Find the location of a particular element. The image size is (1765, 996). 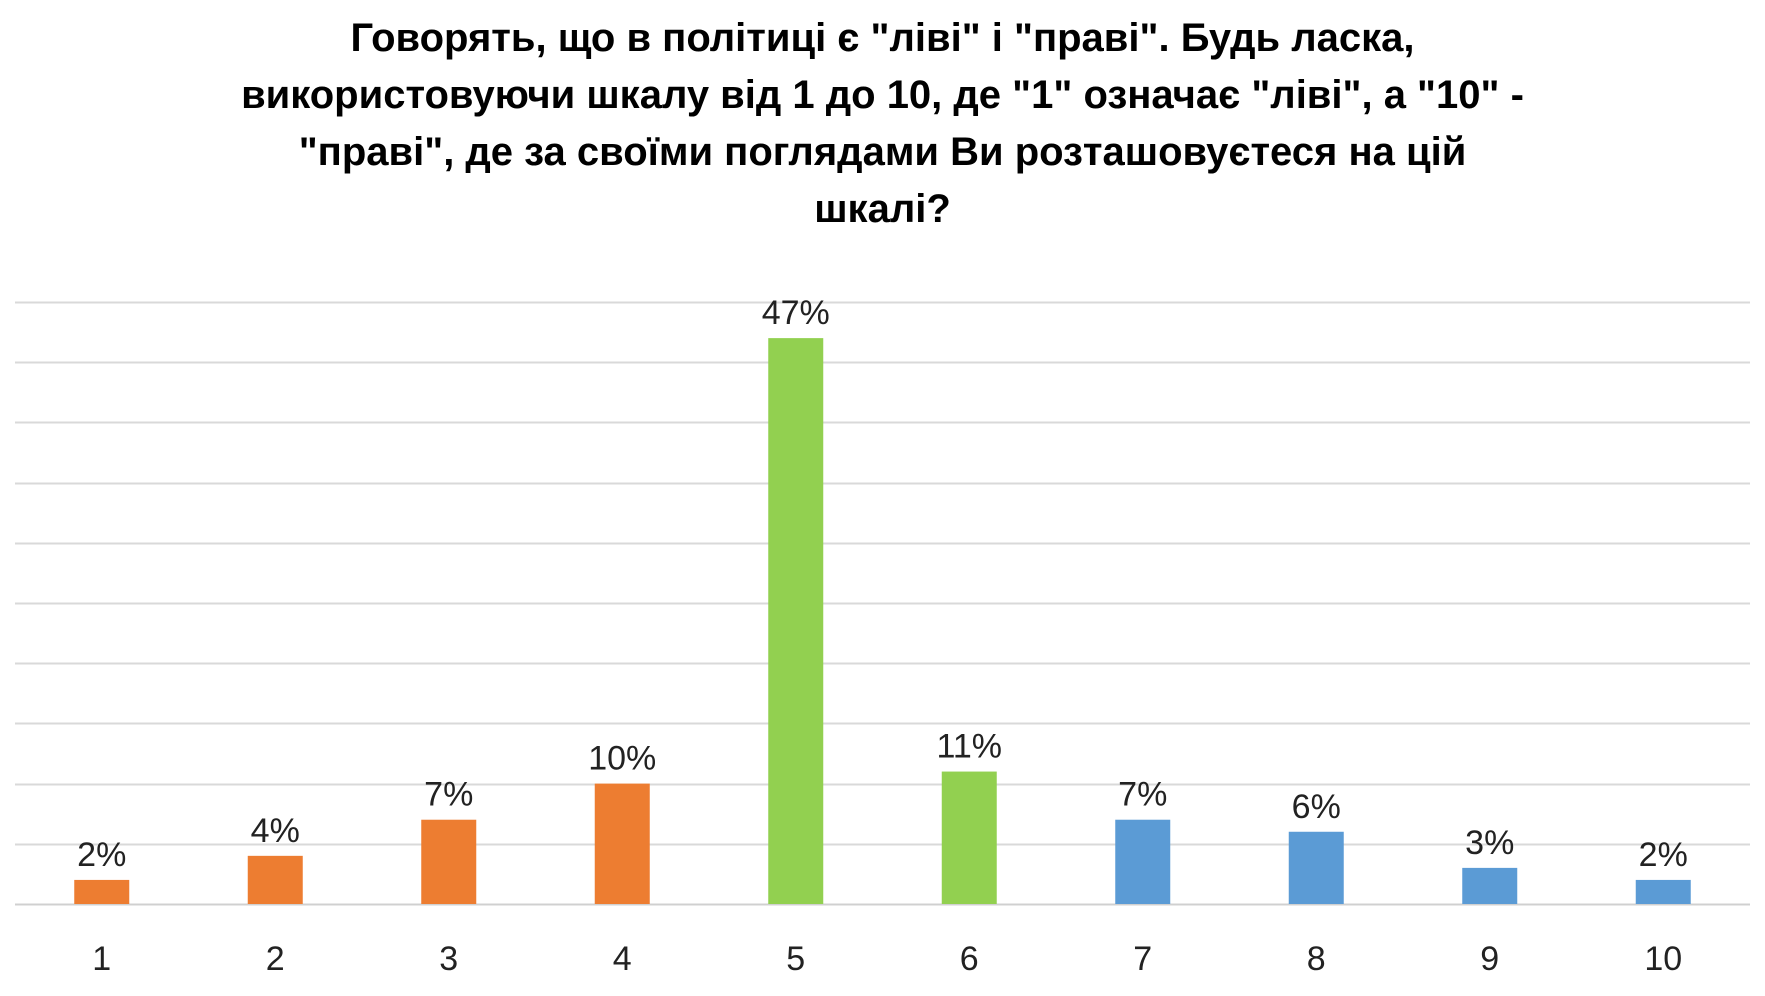

data-label-1: 2% is located at coordinates (101, 855).